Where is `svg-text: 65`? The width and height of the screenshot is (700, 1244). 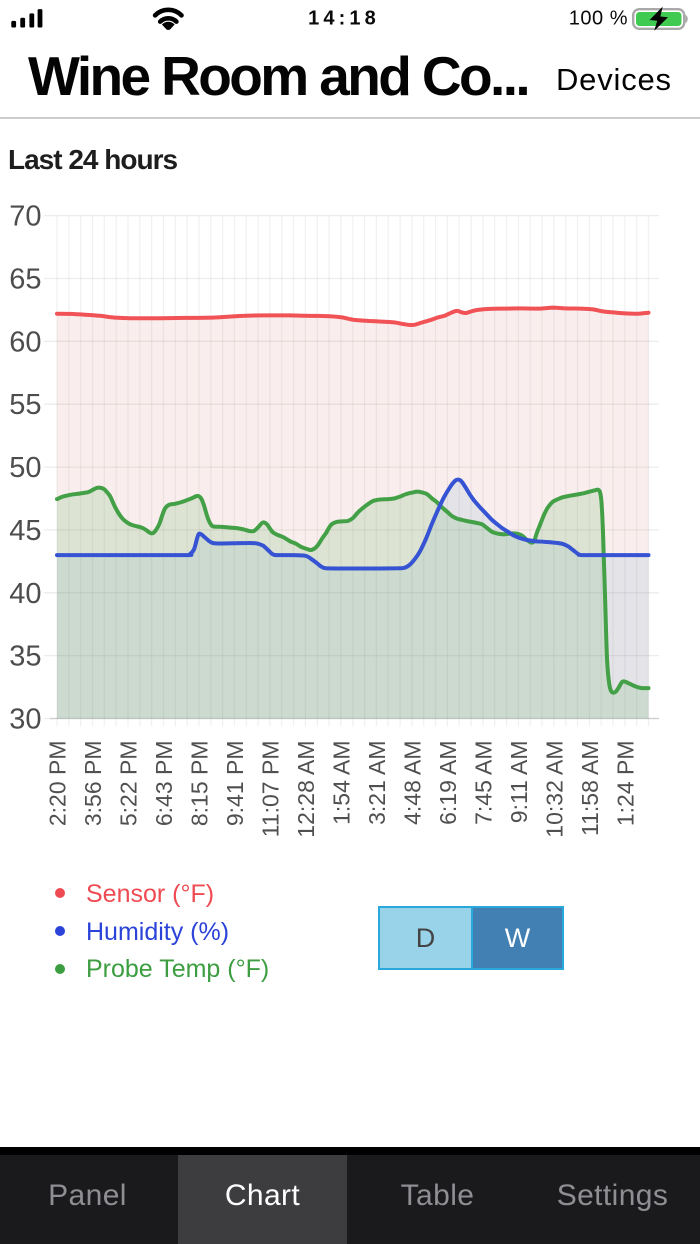 svg-text: 65 is located at coordinates (25, 280).